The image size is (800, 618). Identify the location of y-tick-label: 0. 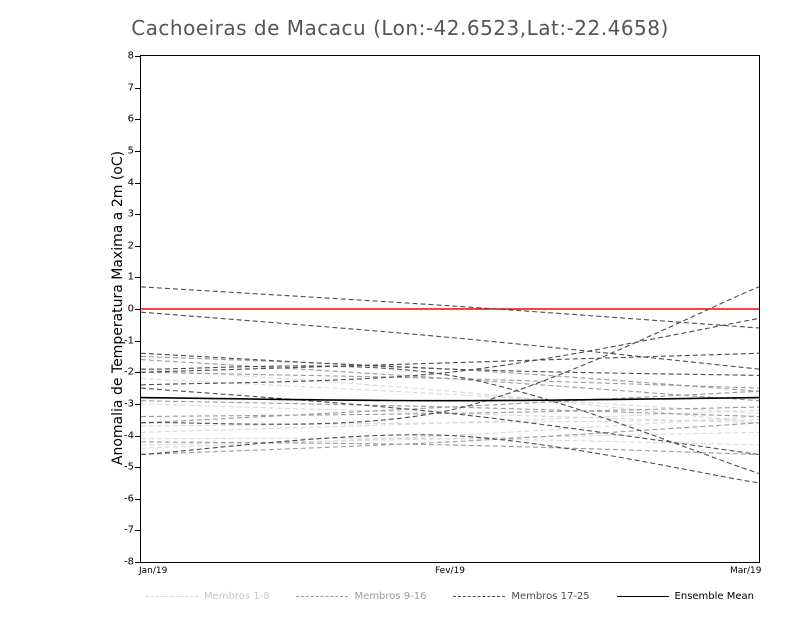
(130, 309).